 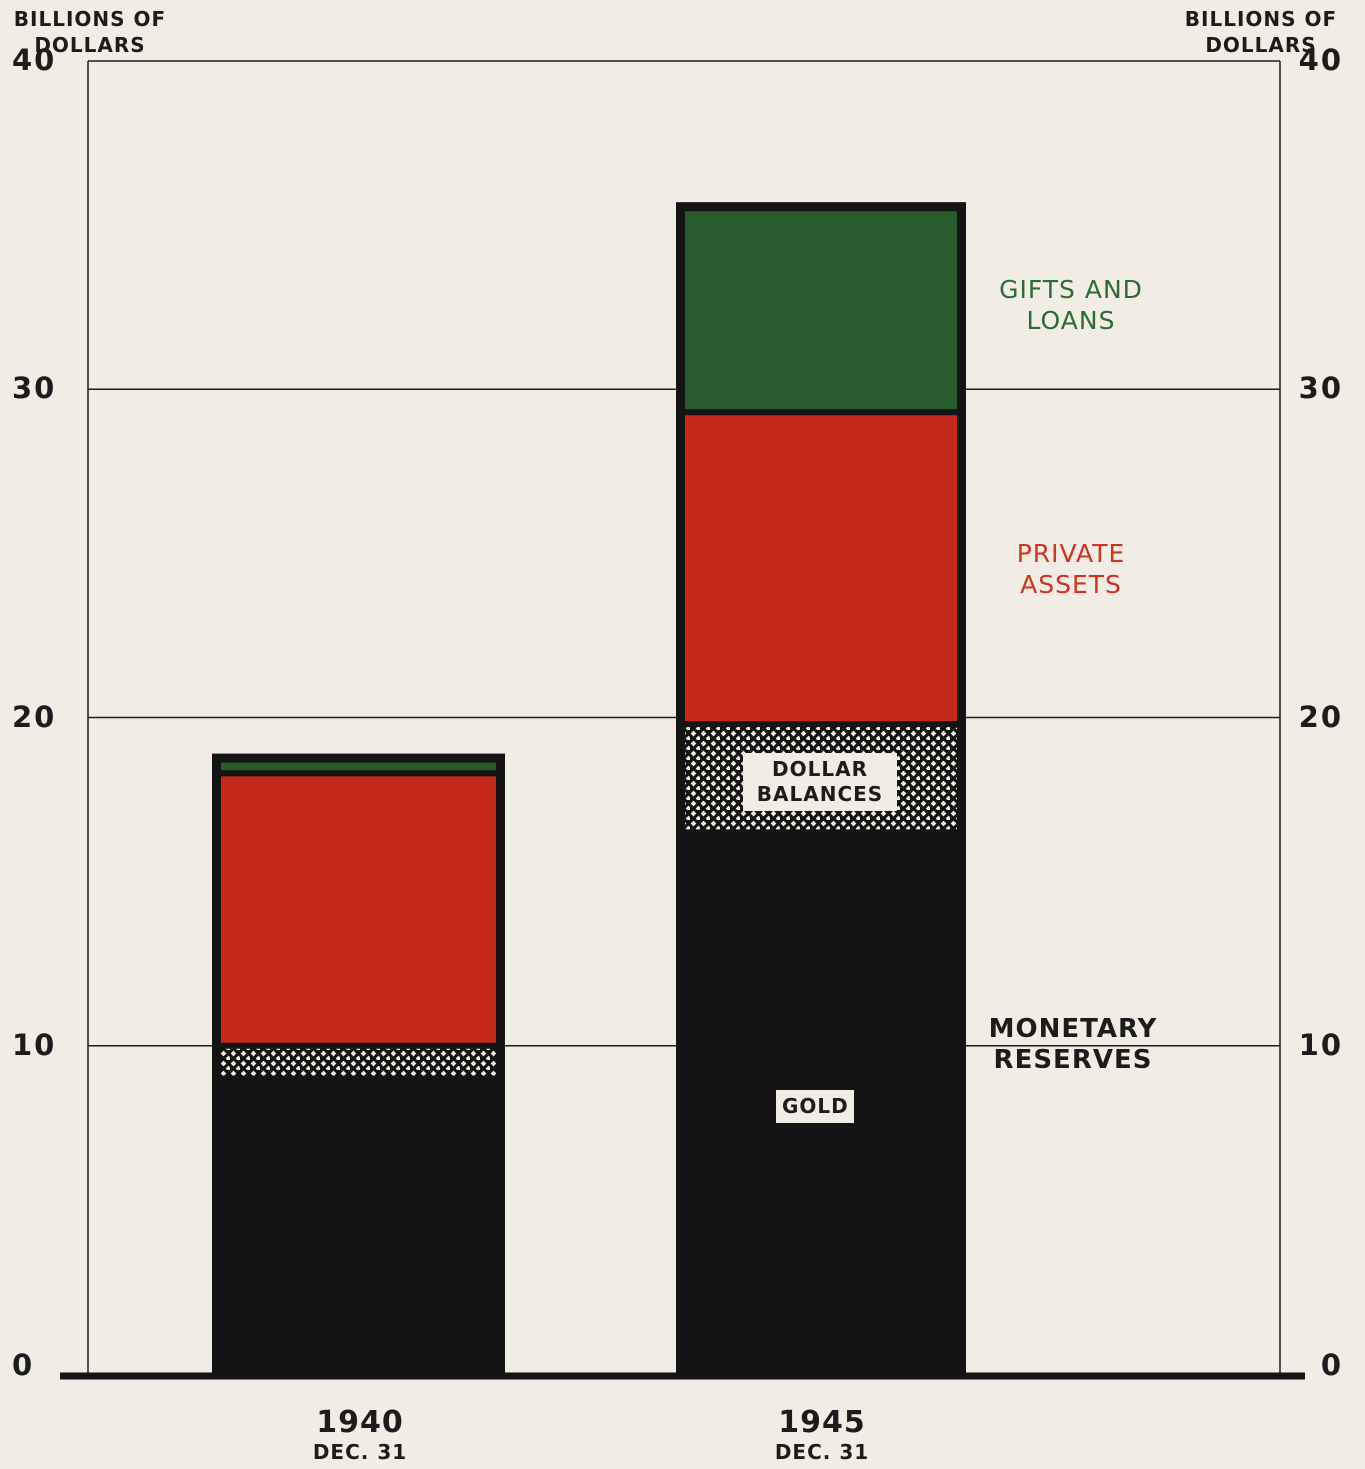 I want to click on tick-label-right-20: 20, so click(x=1320, y=716).